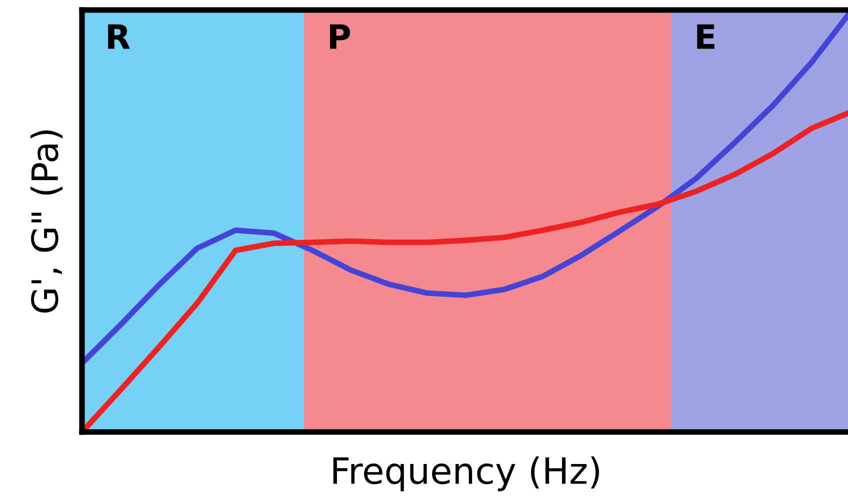  Describe the element at coordinates (46, 221) in the screenshot. I see `y-axis-title: G', G" (Pa)` at that location.